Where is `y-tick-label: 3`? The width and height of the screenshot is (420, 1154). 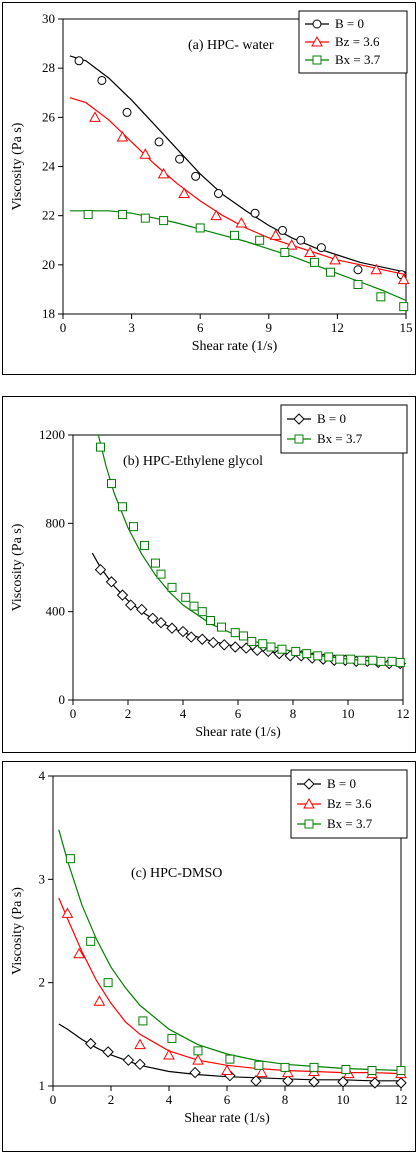
y-tick-label: 3 is located at coordinates (42, 878).